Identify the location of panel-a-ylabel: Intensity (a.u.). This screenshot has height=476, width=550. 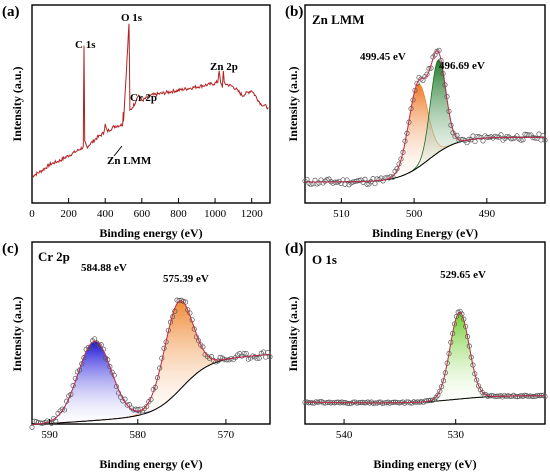
(17, 103).